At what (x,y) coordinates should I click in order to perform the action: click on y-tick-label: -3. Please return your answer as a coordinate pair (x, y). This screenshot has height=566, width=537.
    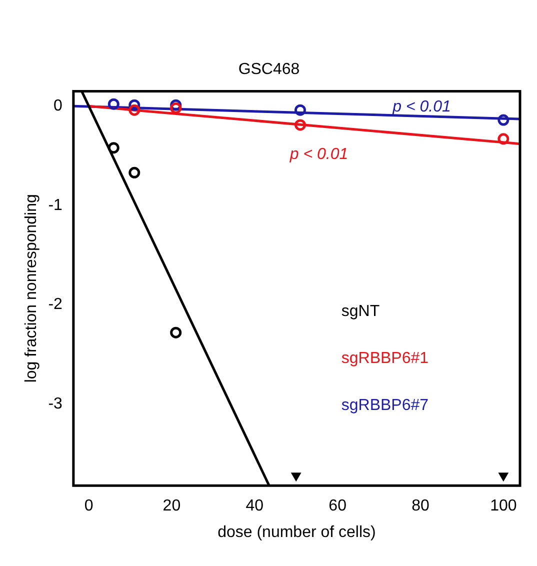
    Looking at the image, I should click on (55, 404).